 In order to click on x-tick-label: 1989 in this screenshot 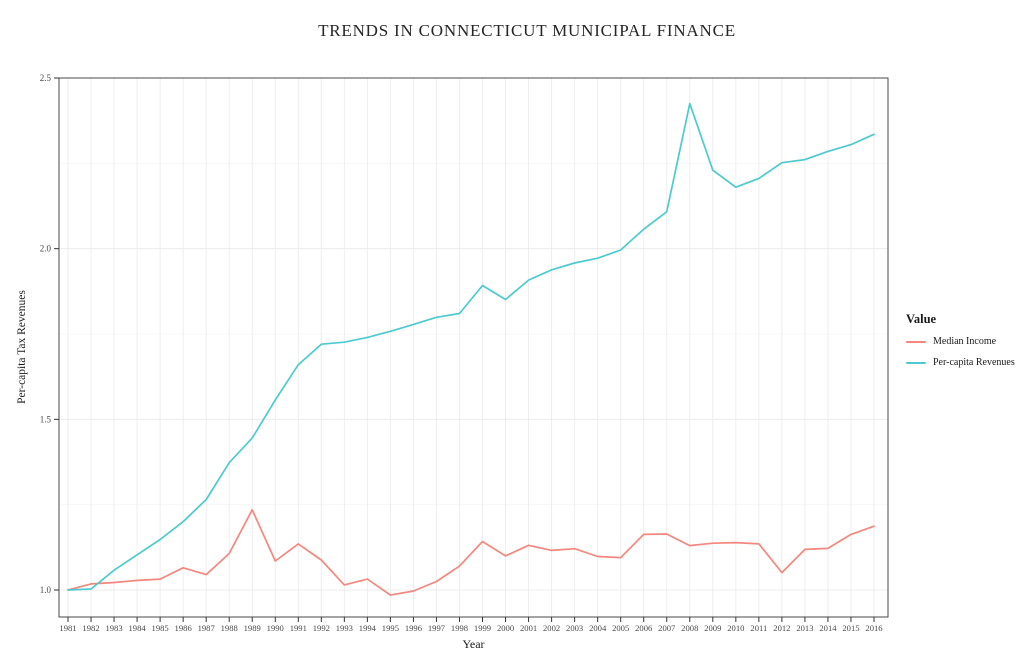, I will do `click(252, 628)`.